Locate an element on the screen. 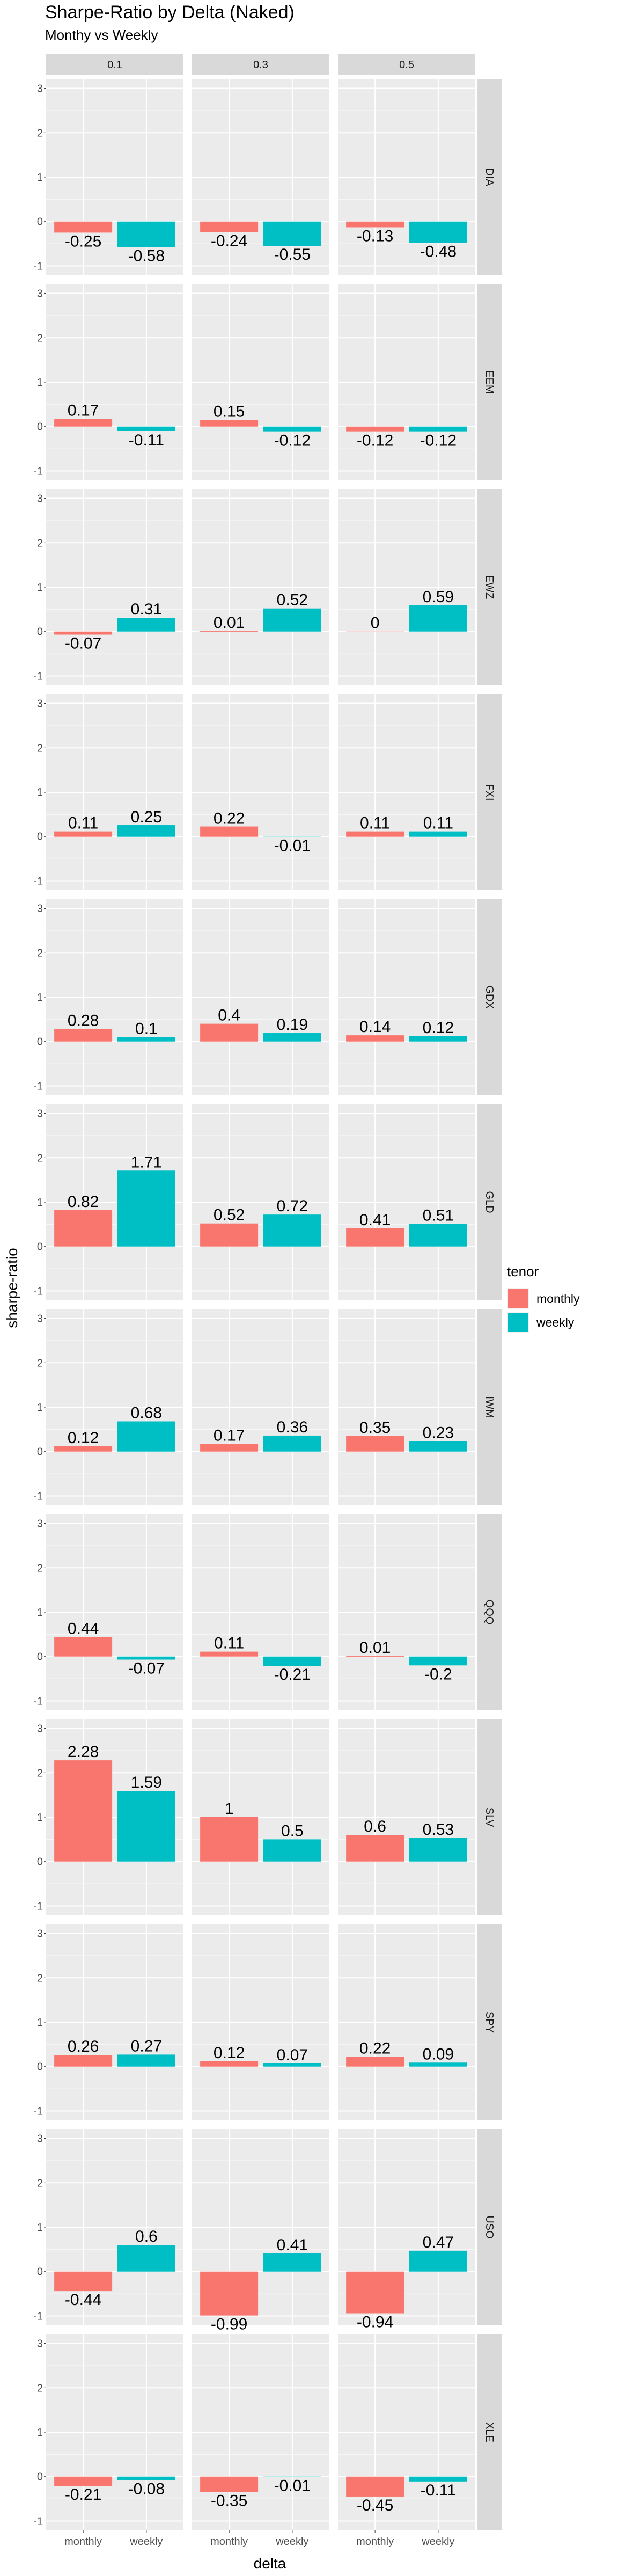 This screenshot has height=2576, width=618. bar-value-label: -0.2 is located at coordinates (438, 1674).